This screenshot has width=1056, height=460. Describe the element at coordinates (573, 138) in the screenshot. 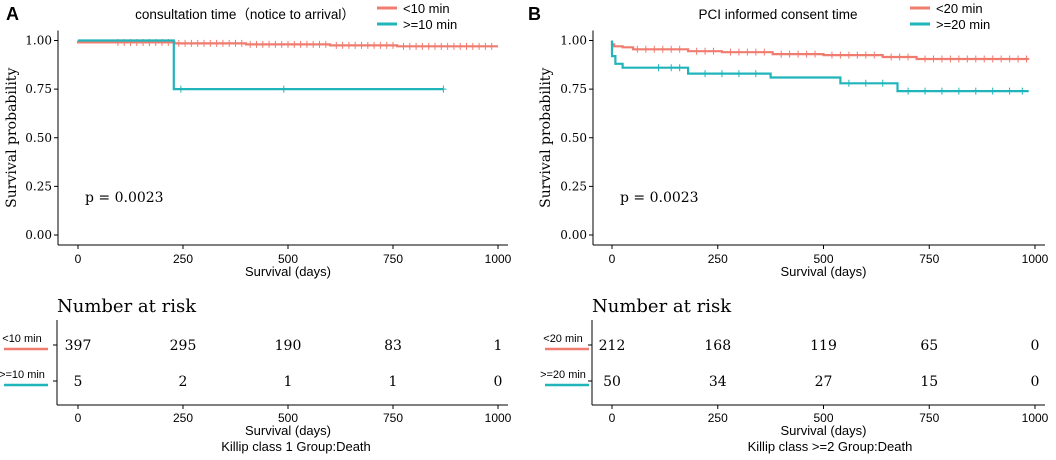

I see `y-tick-label: 0.50` at that location.